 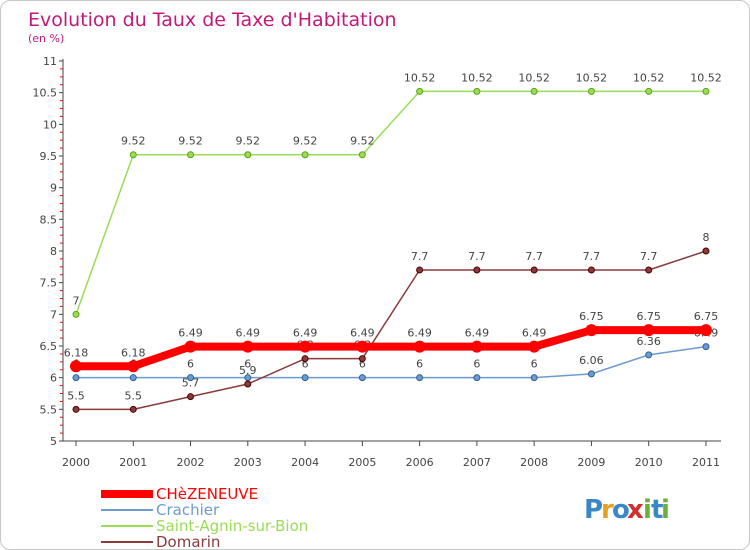 What do you see at coordinates (534, 462) in the screenshot?
I see `x-tick-label: 2008` at bounding box center [534, 462].